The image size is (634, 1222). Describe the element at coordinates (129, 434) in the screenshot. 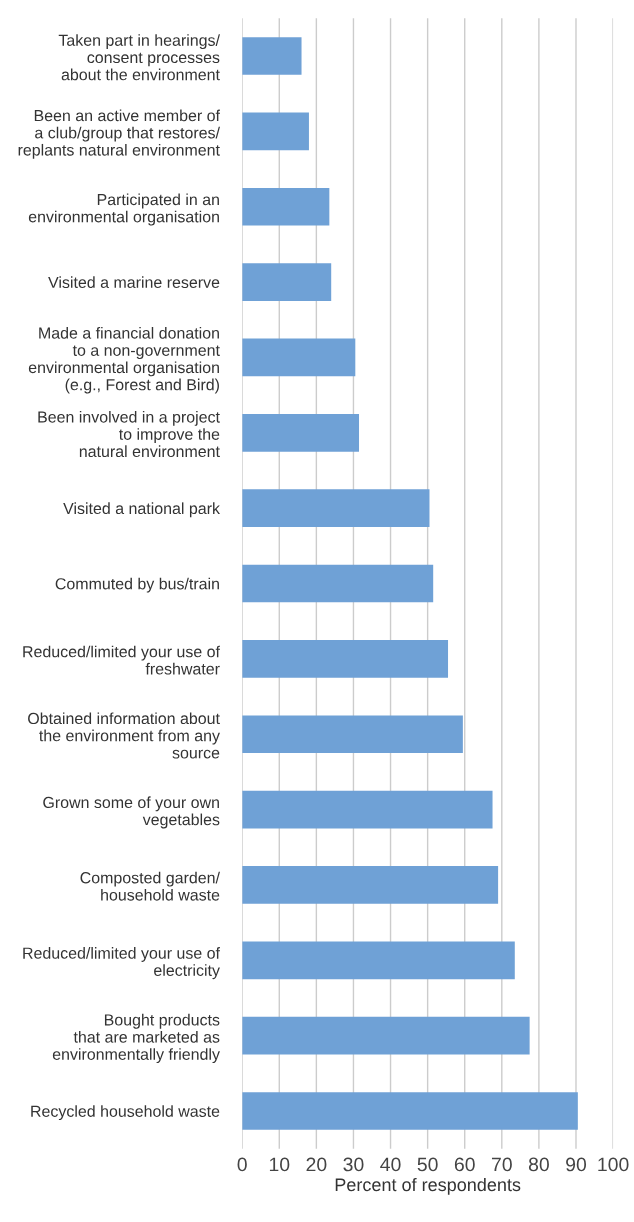

I see `y-tick-label: Been involved in a project to improve the natural environment` at that location.